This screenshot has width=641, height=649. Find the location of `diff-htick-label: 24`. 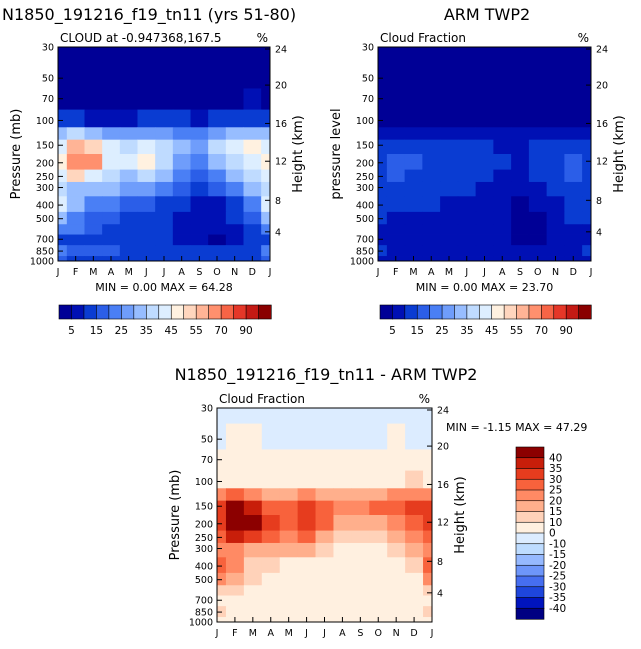

diff-htick-label: 24 is located at coordinates (443, 411).